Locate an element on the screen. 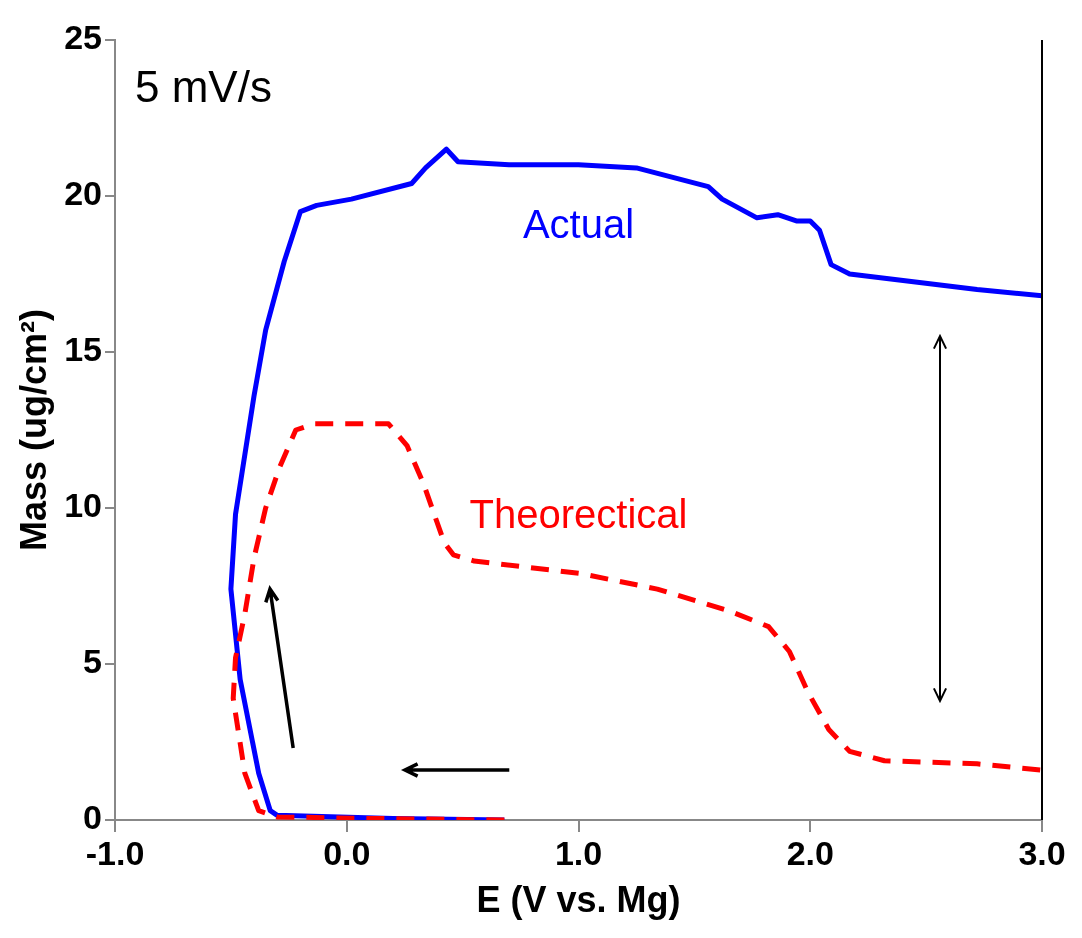 The height and width of the screenshot is (938, 1082). y-tick-label: 25 is located at coordinates (83, 37).